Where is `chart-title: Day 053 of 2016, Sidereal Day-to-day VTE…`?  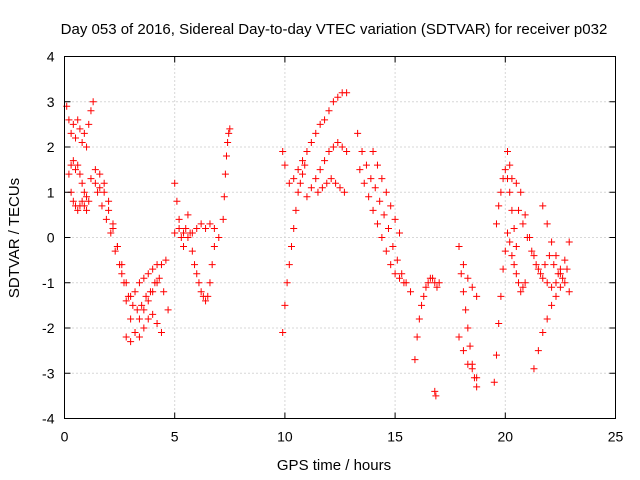
chart-title: Day 053 of 2016, Sidereal Day-to-day VTE… is located at coordinates (334, 29).